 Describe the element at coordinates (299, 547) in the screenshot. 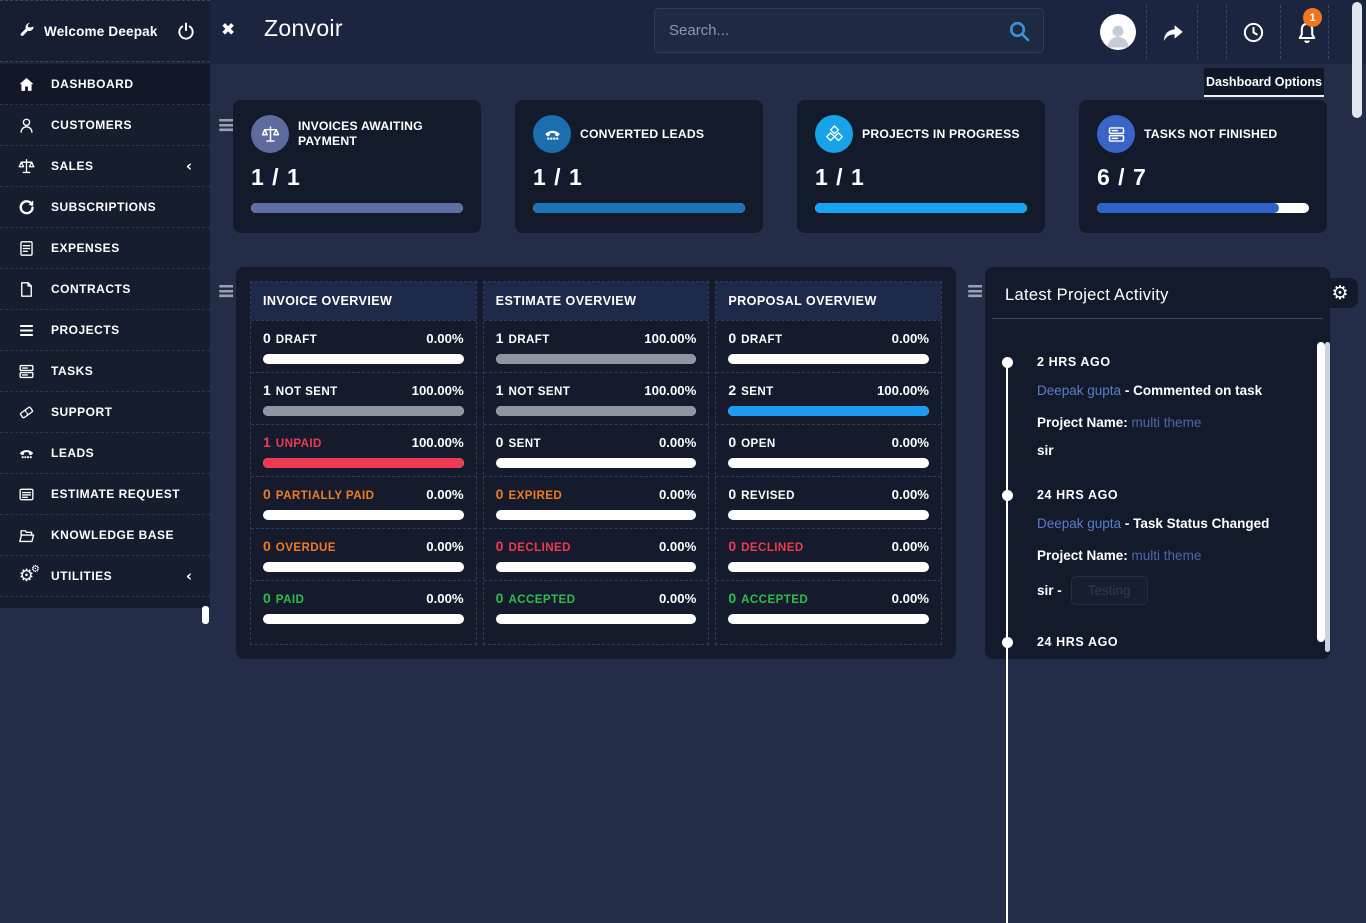

I see `overview-row-label: 0 OVERDUE` at that location.